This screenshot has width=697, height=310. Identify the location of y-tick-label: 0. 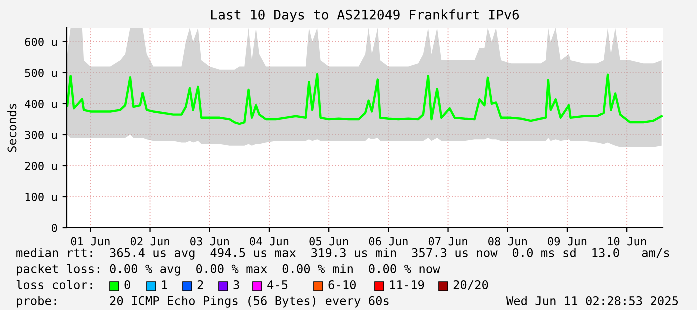
(55, 228).